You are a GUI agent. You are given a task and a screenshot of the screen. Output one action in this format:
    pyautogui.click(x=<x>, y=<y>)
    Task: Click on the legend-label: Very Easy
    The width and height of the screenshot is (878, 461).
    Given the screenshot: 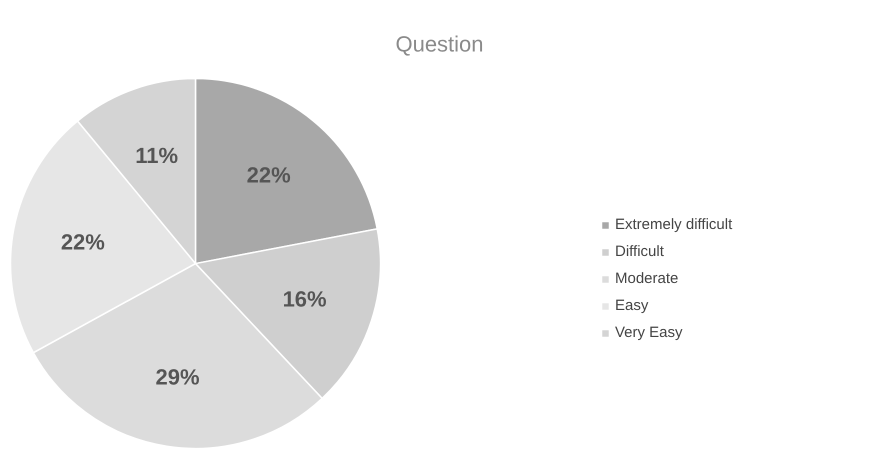 What is the action you would take?
    pyautogui.click(x=649, y=332)
    